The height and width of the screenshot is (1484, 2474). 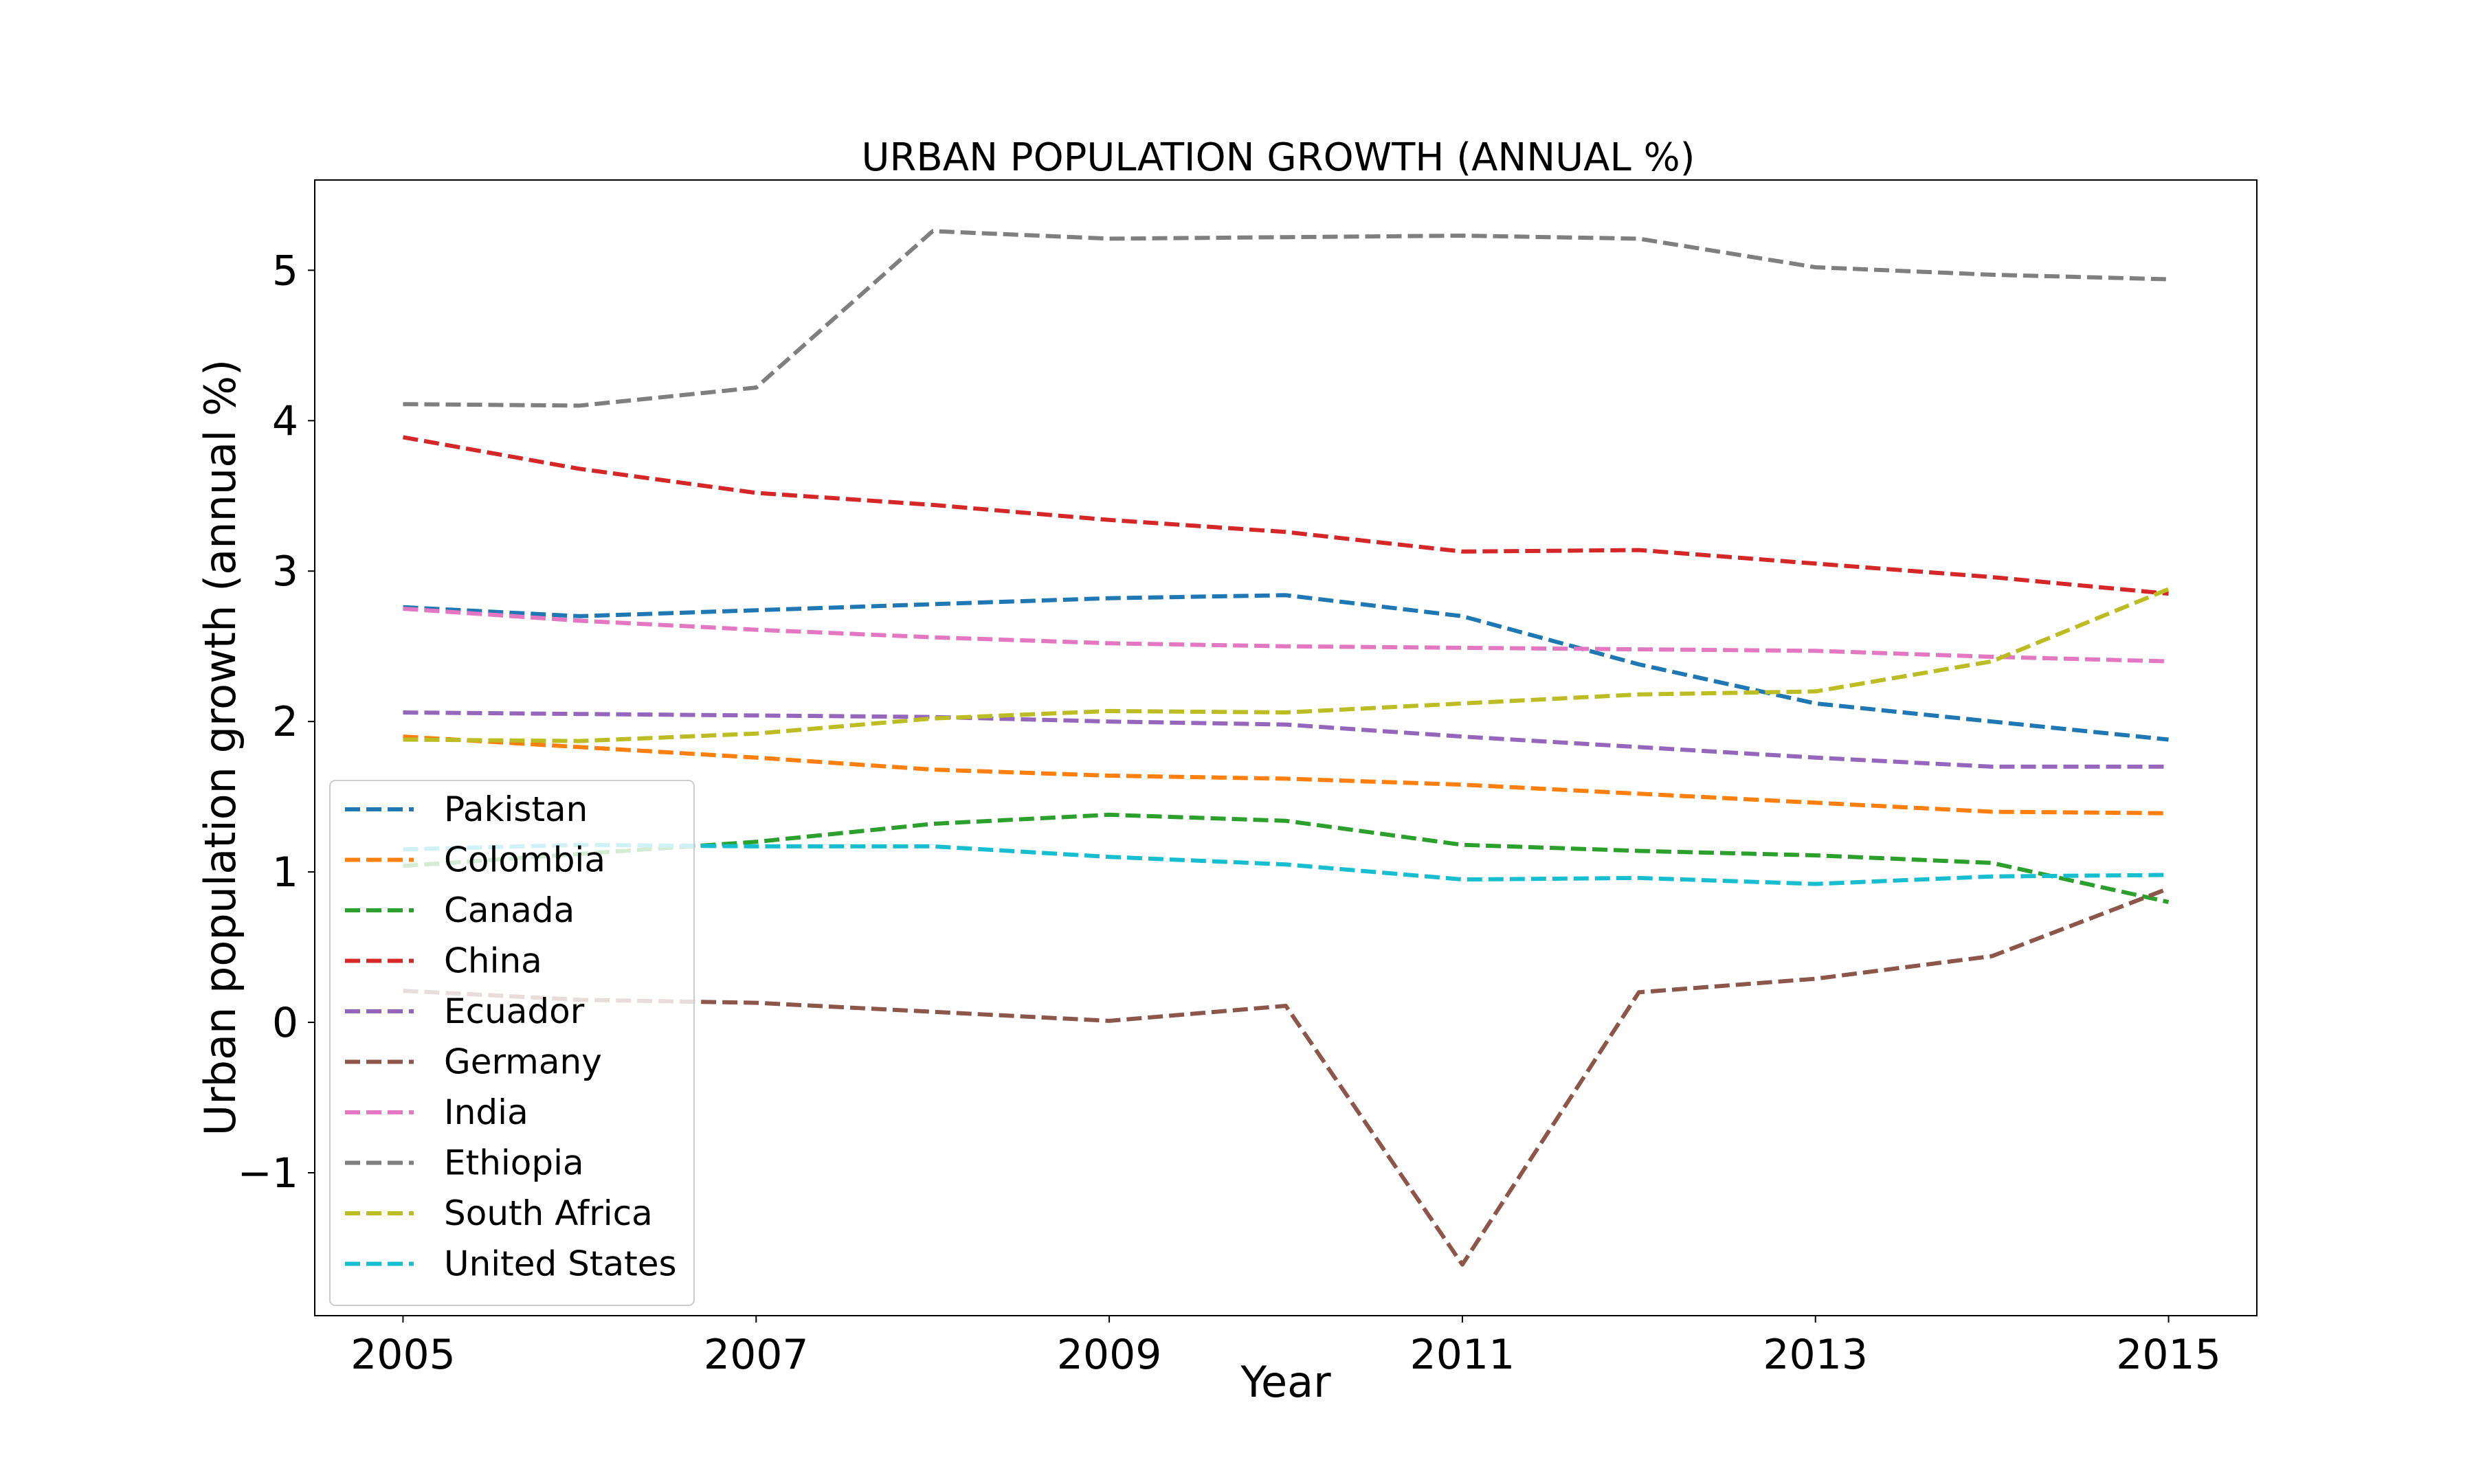 What do you see at coordinates (1462, 1355) in the screenshot?
I see `x-tick-label: 2011` at bounding box center [1462, 1355].